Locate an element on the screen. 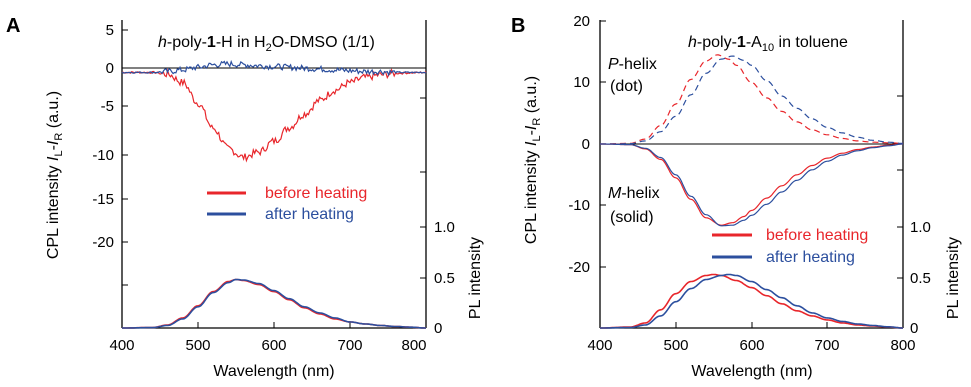 The height and width of the screenshot is (387, 971). panel-a-ylabel-right: PL intensity is located at coordinates (475, 278).